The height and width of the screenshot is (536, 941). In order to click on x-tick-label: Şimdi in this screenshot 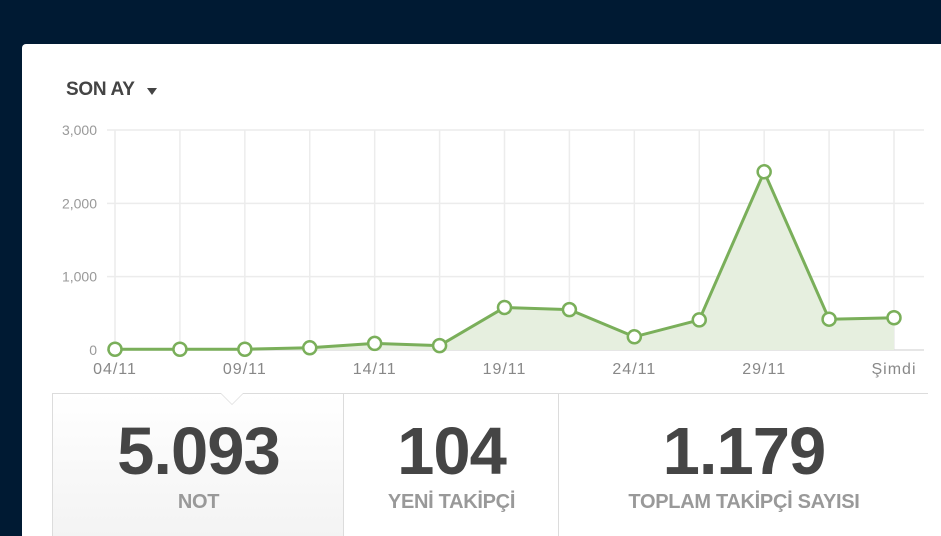, I will do `click(893, 369)`.